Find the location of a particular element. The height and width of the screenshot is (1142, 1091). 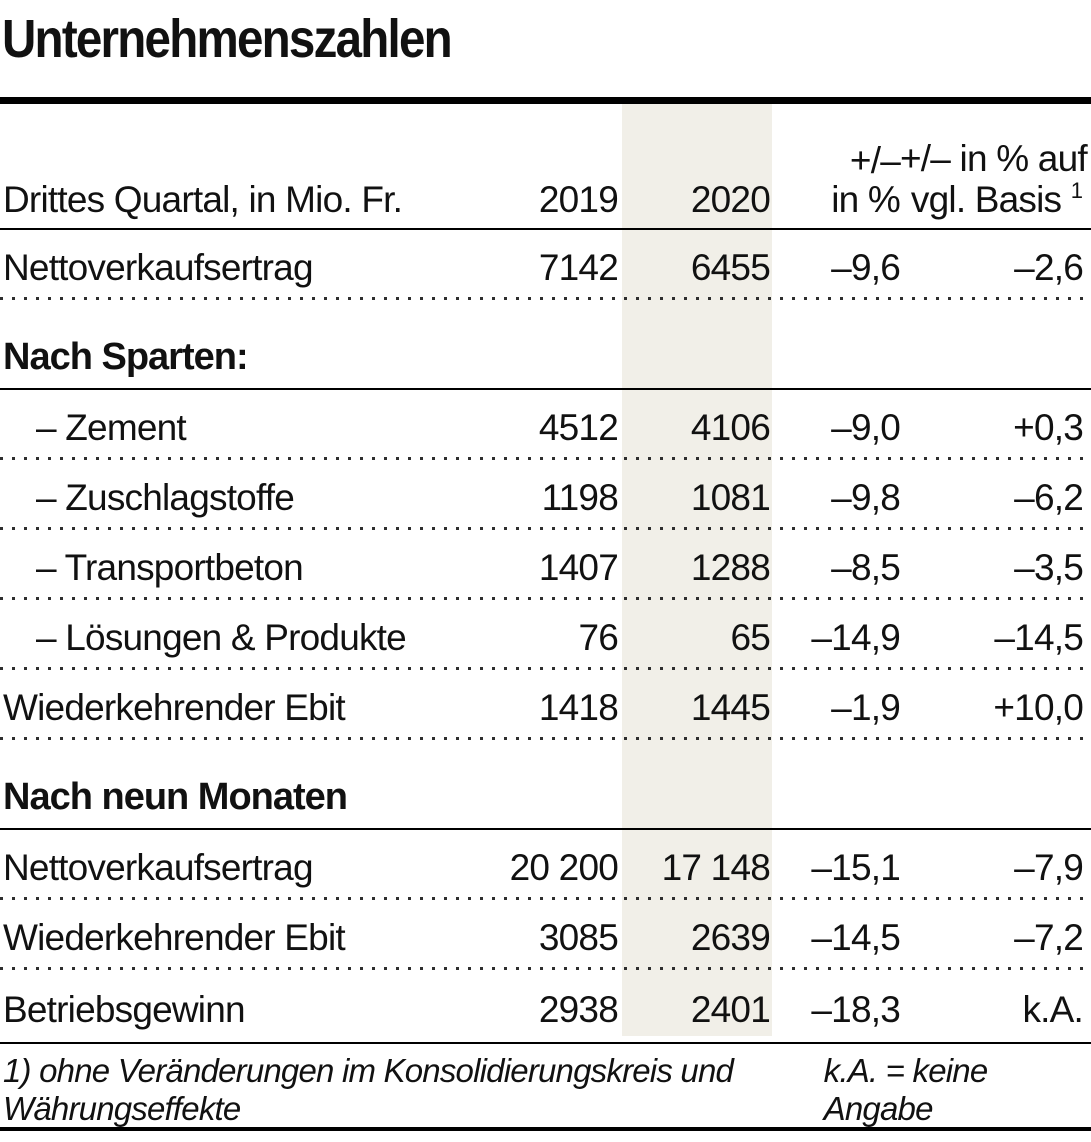

column-2020-highlight-band is located at coordinates (697, 570).